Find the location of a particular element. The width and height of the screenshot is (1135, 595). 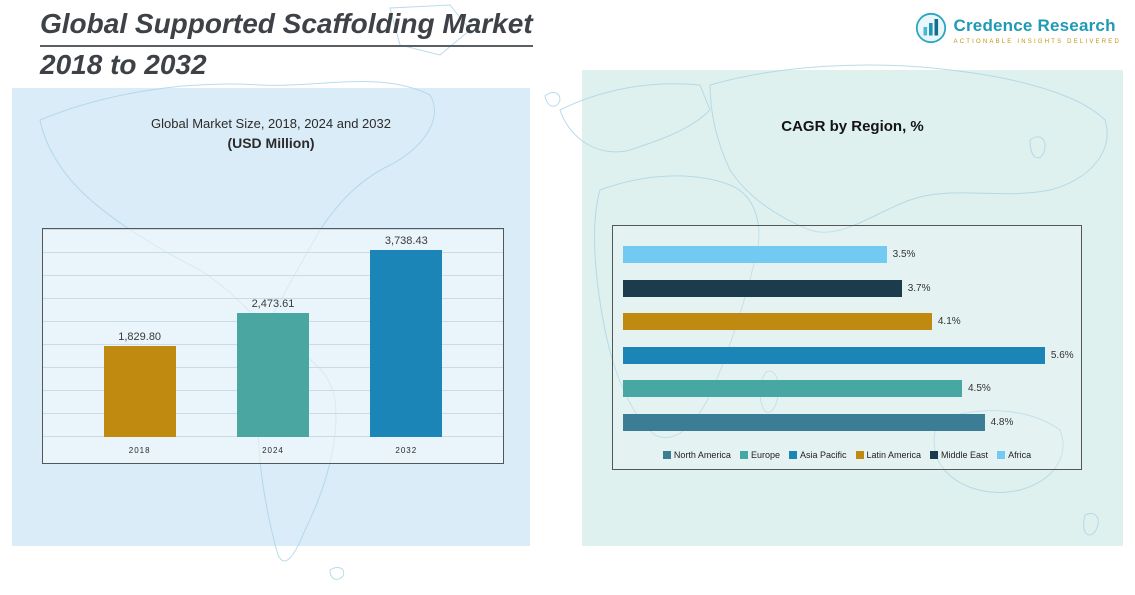

cagr-bar-europe is located at coordinates (792, 389).